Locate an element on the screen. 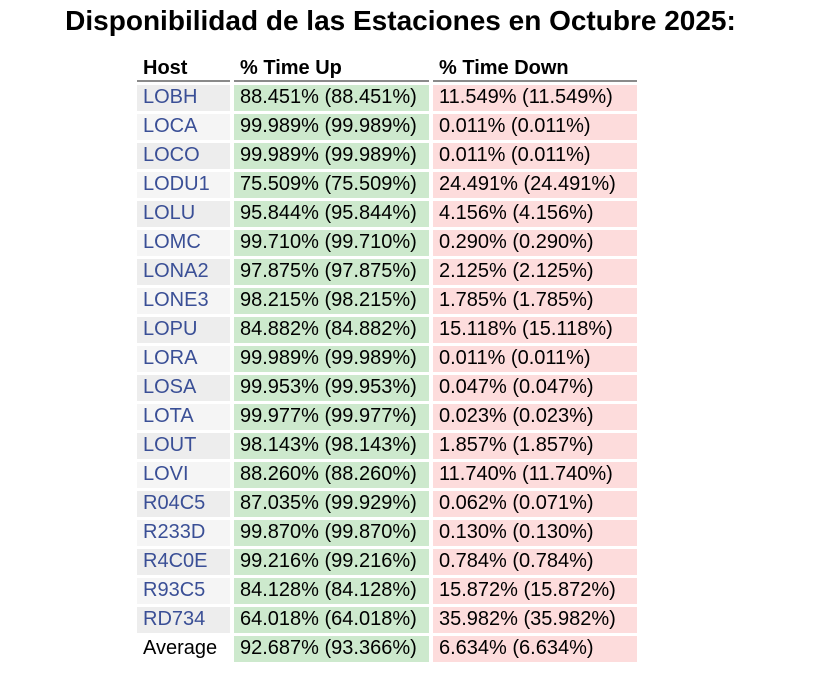 The width and height of the screenshot is (817, 675). time-down-cell: 0.130% (0.130%) is located at coordinates (535, 533).